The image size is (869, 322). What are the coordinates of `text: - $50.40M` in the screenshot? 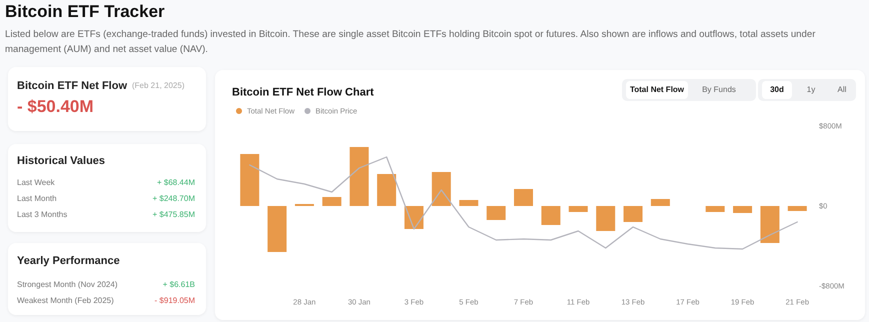 It's located at (55, 107).